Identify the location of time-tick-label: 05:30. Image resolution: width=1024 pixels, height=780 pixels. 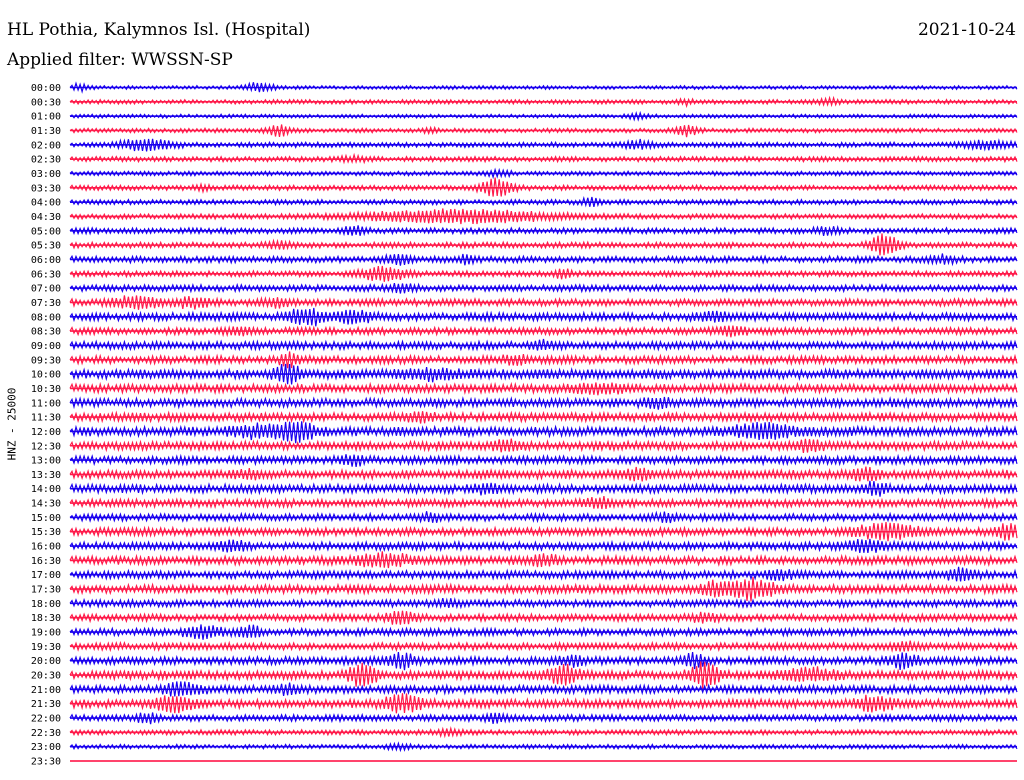
(46, 246).